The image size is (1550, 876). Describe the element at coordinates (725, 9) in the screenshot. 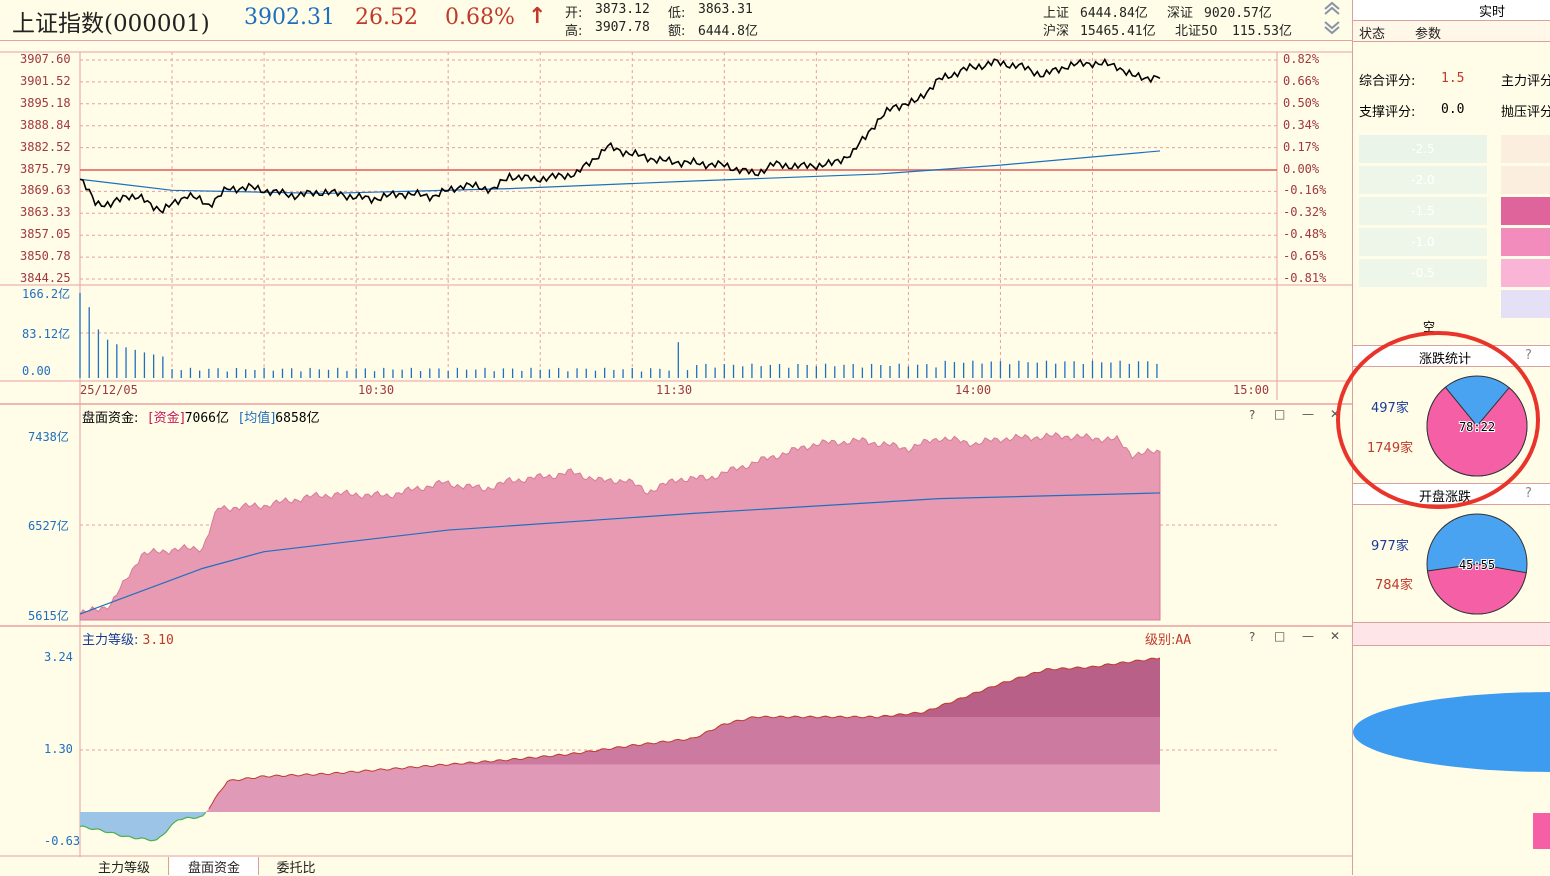

I see `low-value: 3863.31` at that location.